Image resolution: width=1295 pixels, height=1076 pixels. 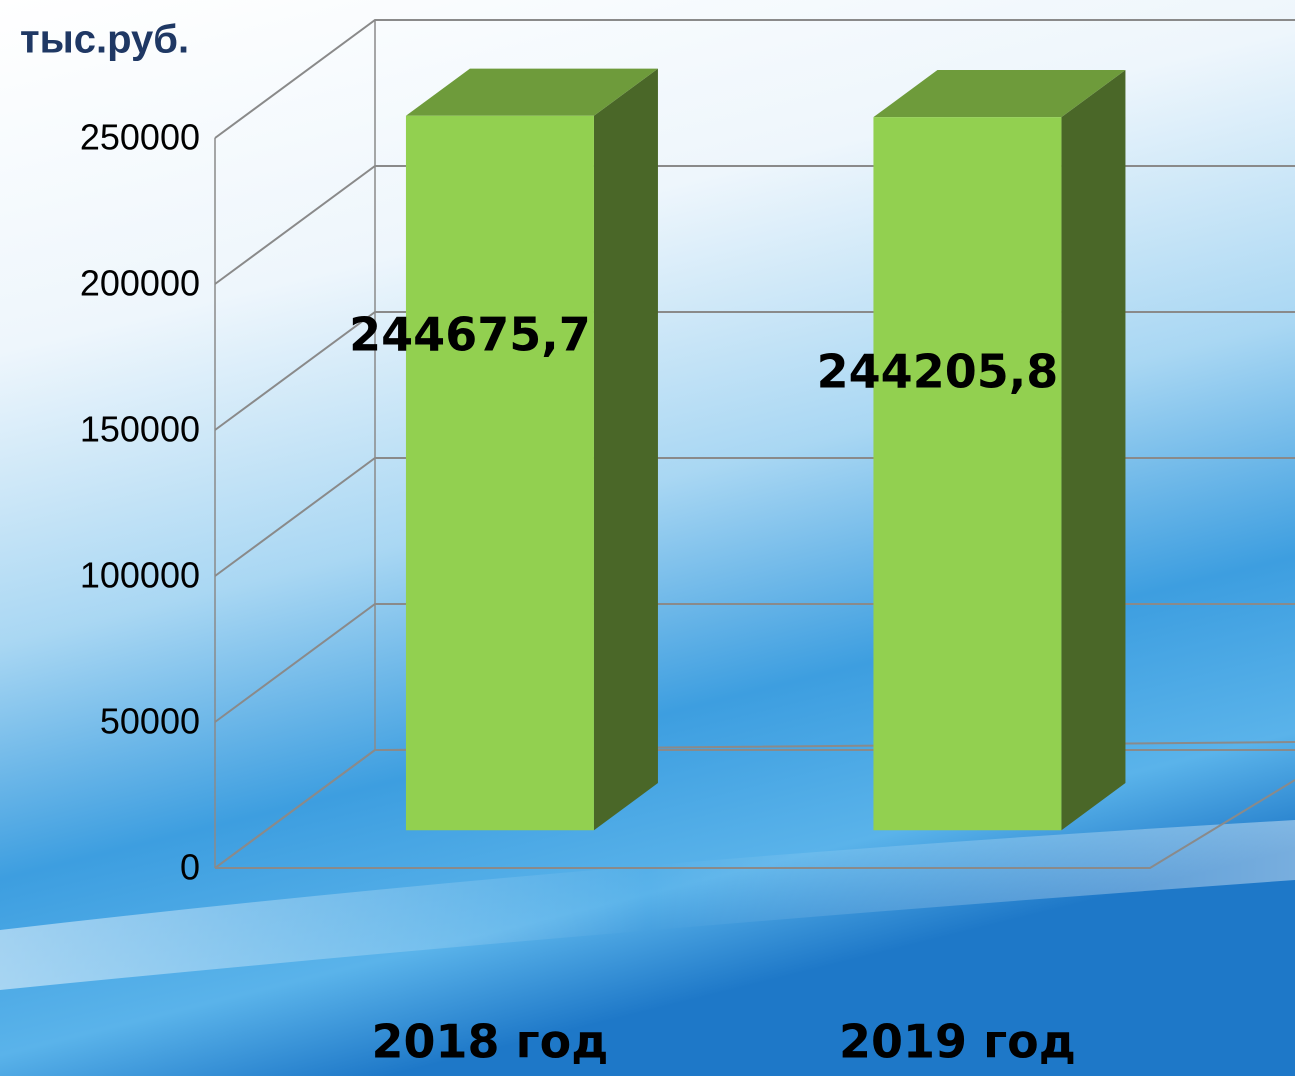 I want to click on data-label: 244205,8, so click(x=938, y=372).